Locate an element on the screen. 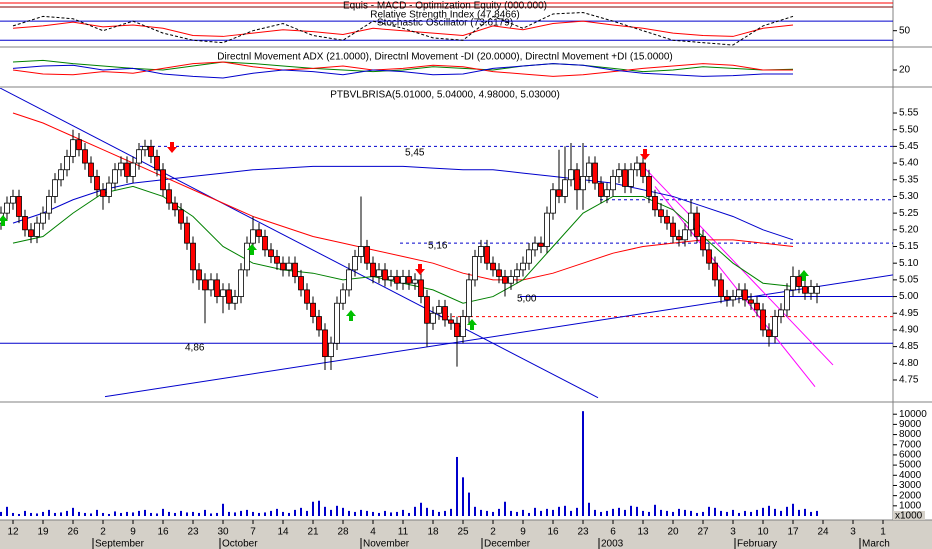 The width and height of the screenshot is (932, 549). x-tick-label: 17 is located at coordinates (793, 532).